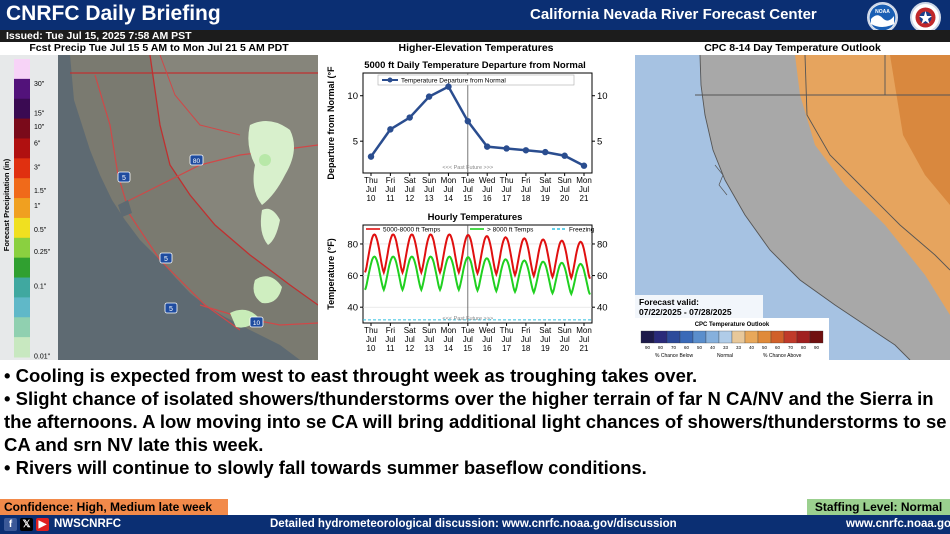 The image size is (950, 534). Describe the element at coordinates (10, 524) in the screenshot. I see `facebook-icon: f` at that location.